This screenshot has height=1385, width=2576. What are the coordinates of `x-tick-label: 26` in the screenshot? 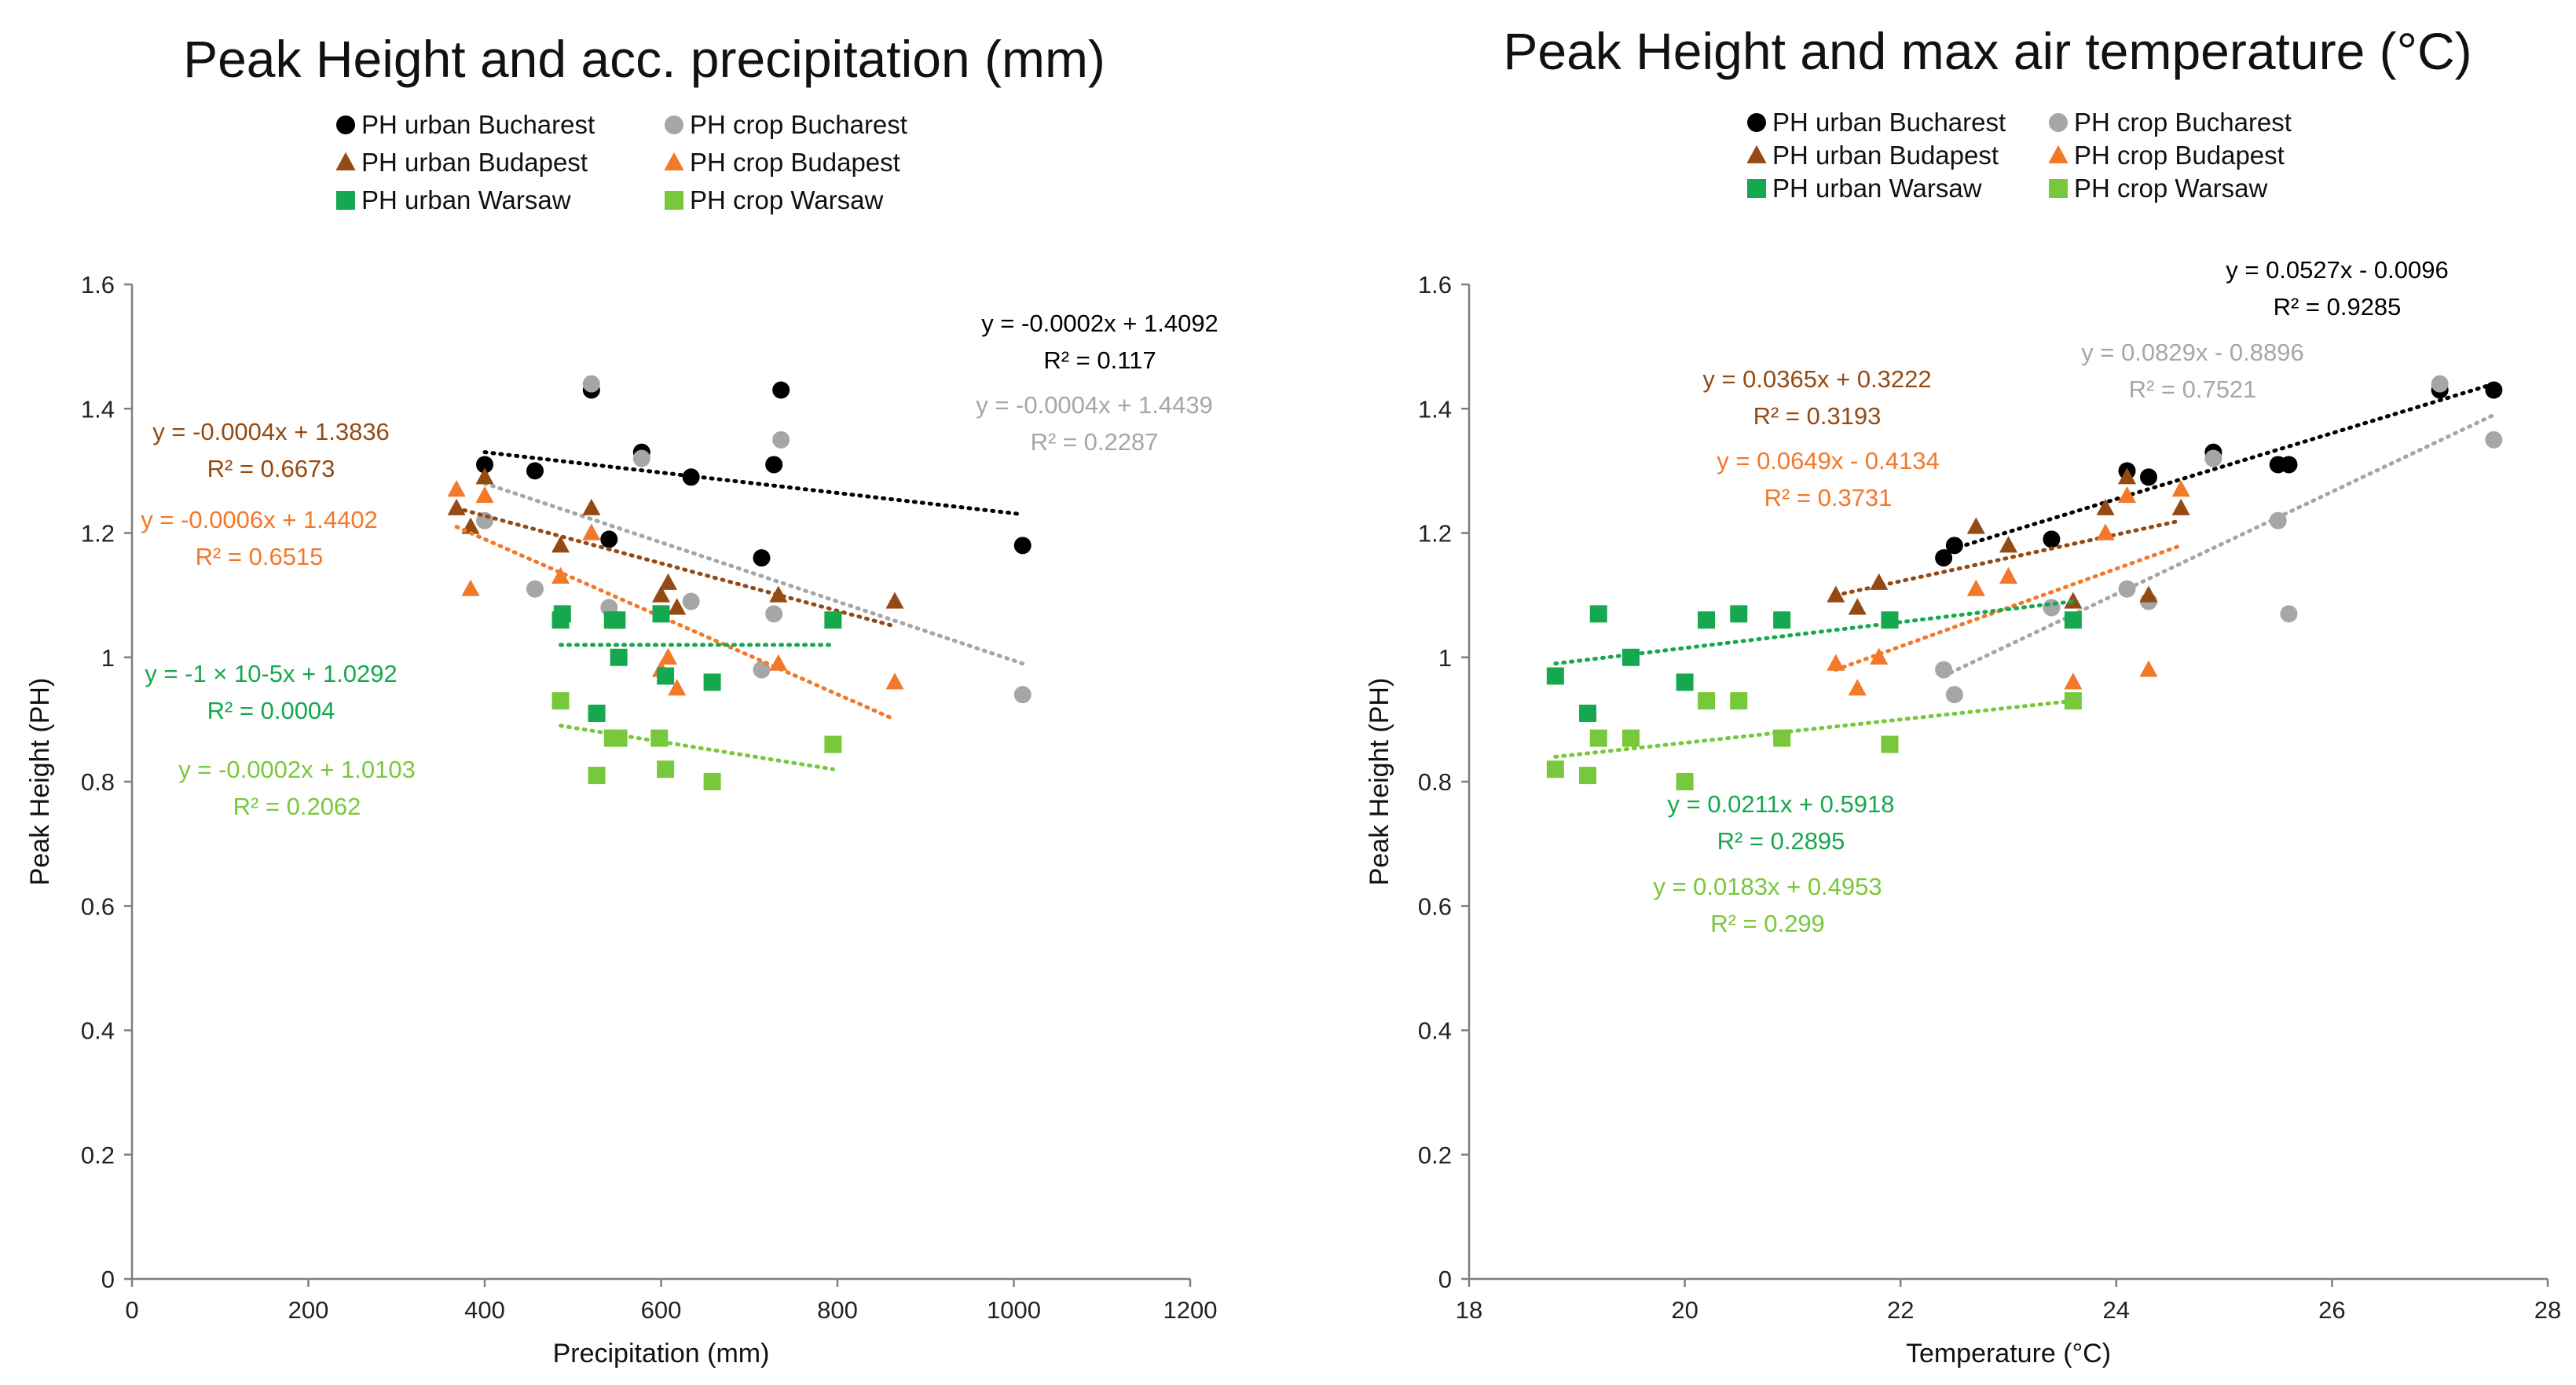 It's located at (2331, 1310).